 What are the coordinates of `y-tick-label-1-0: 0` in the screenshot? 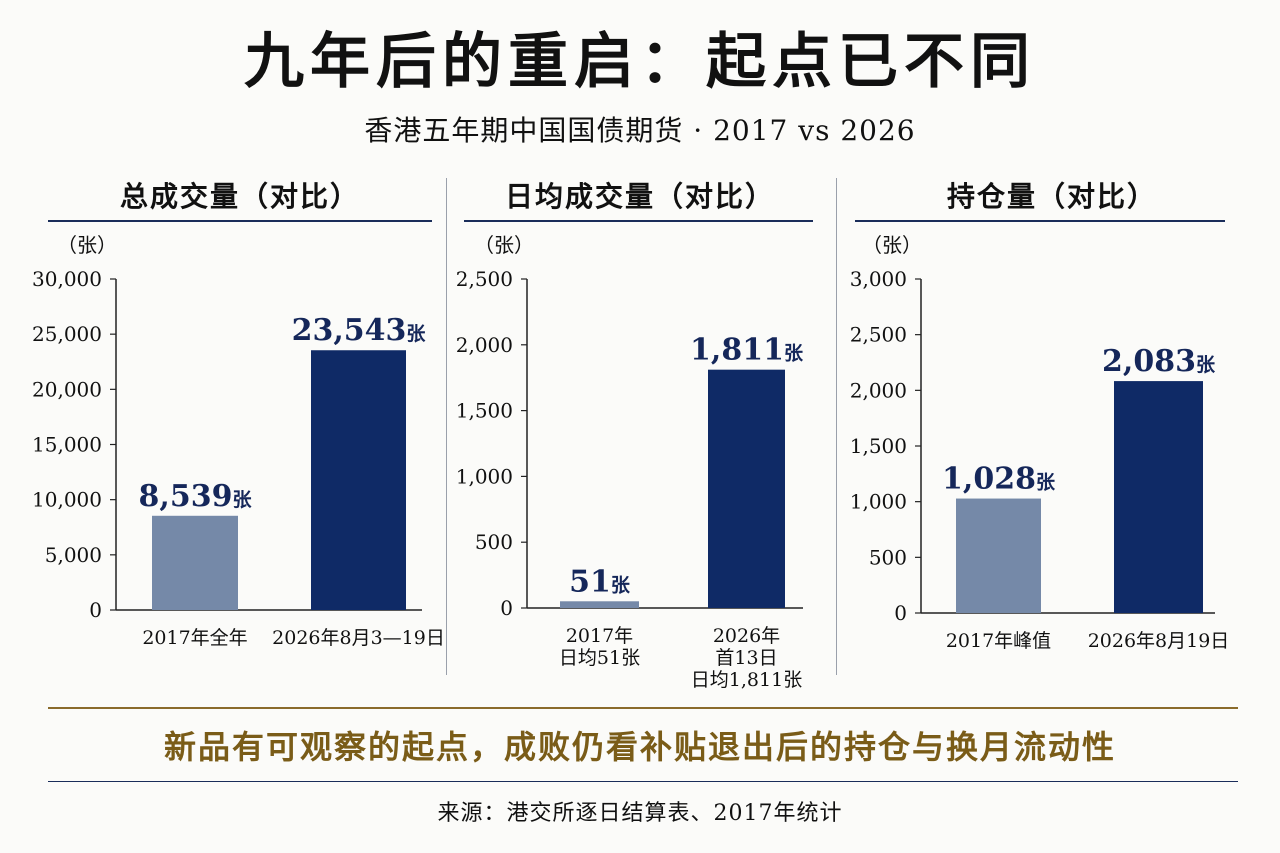 It's located at (95, 610).